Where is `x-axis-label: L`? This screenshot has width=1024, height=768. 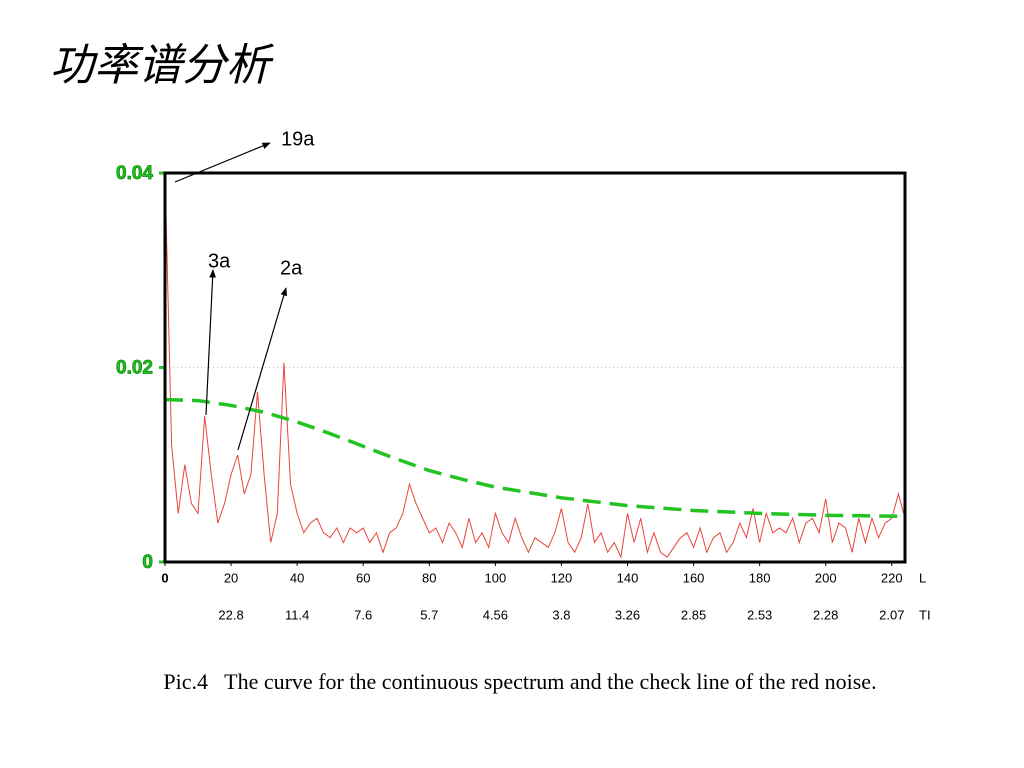
x-axis-label: L is located at coordinates (922, 577).